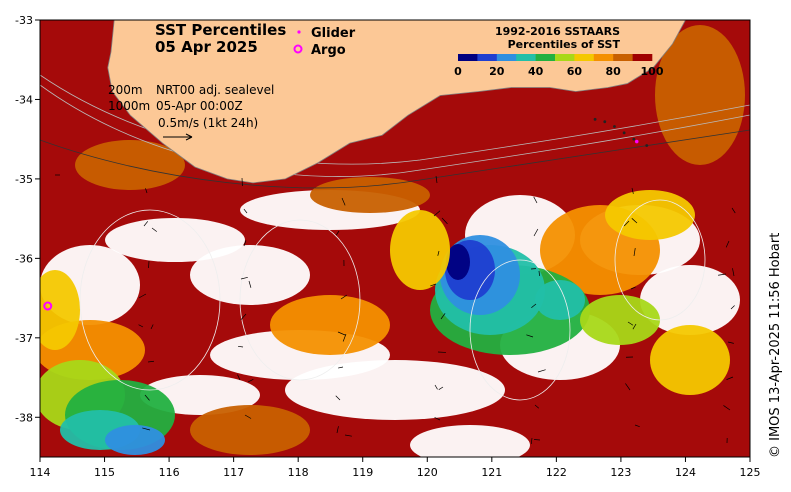 Image resolution: width=791 pixels, height=492 pixels. What do you see at coordinates (652, 71) in the screenshot?
I see `colorbar-tick-label: 100` at bounding box center [652, 71].